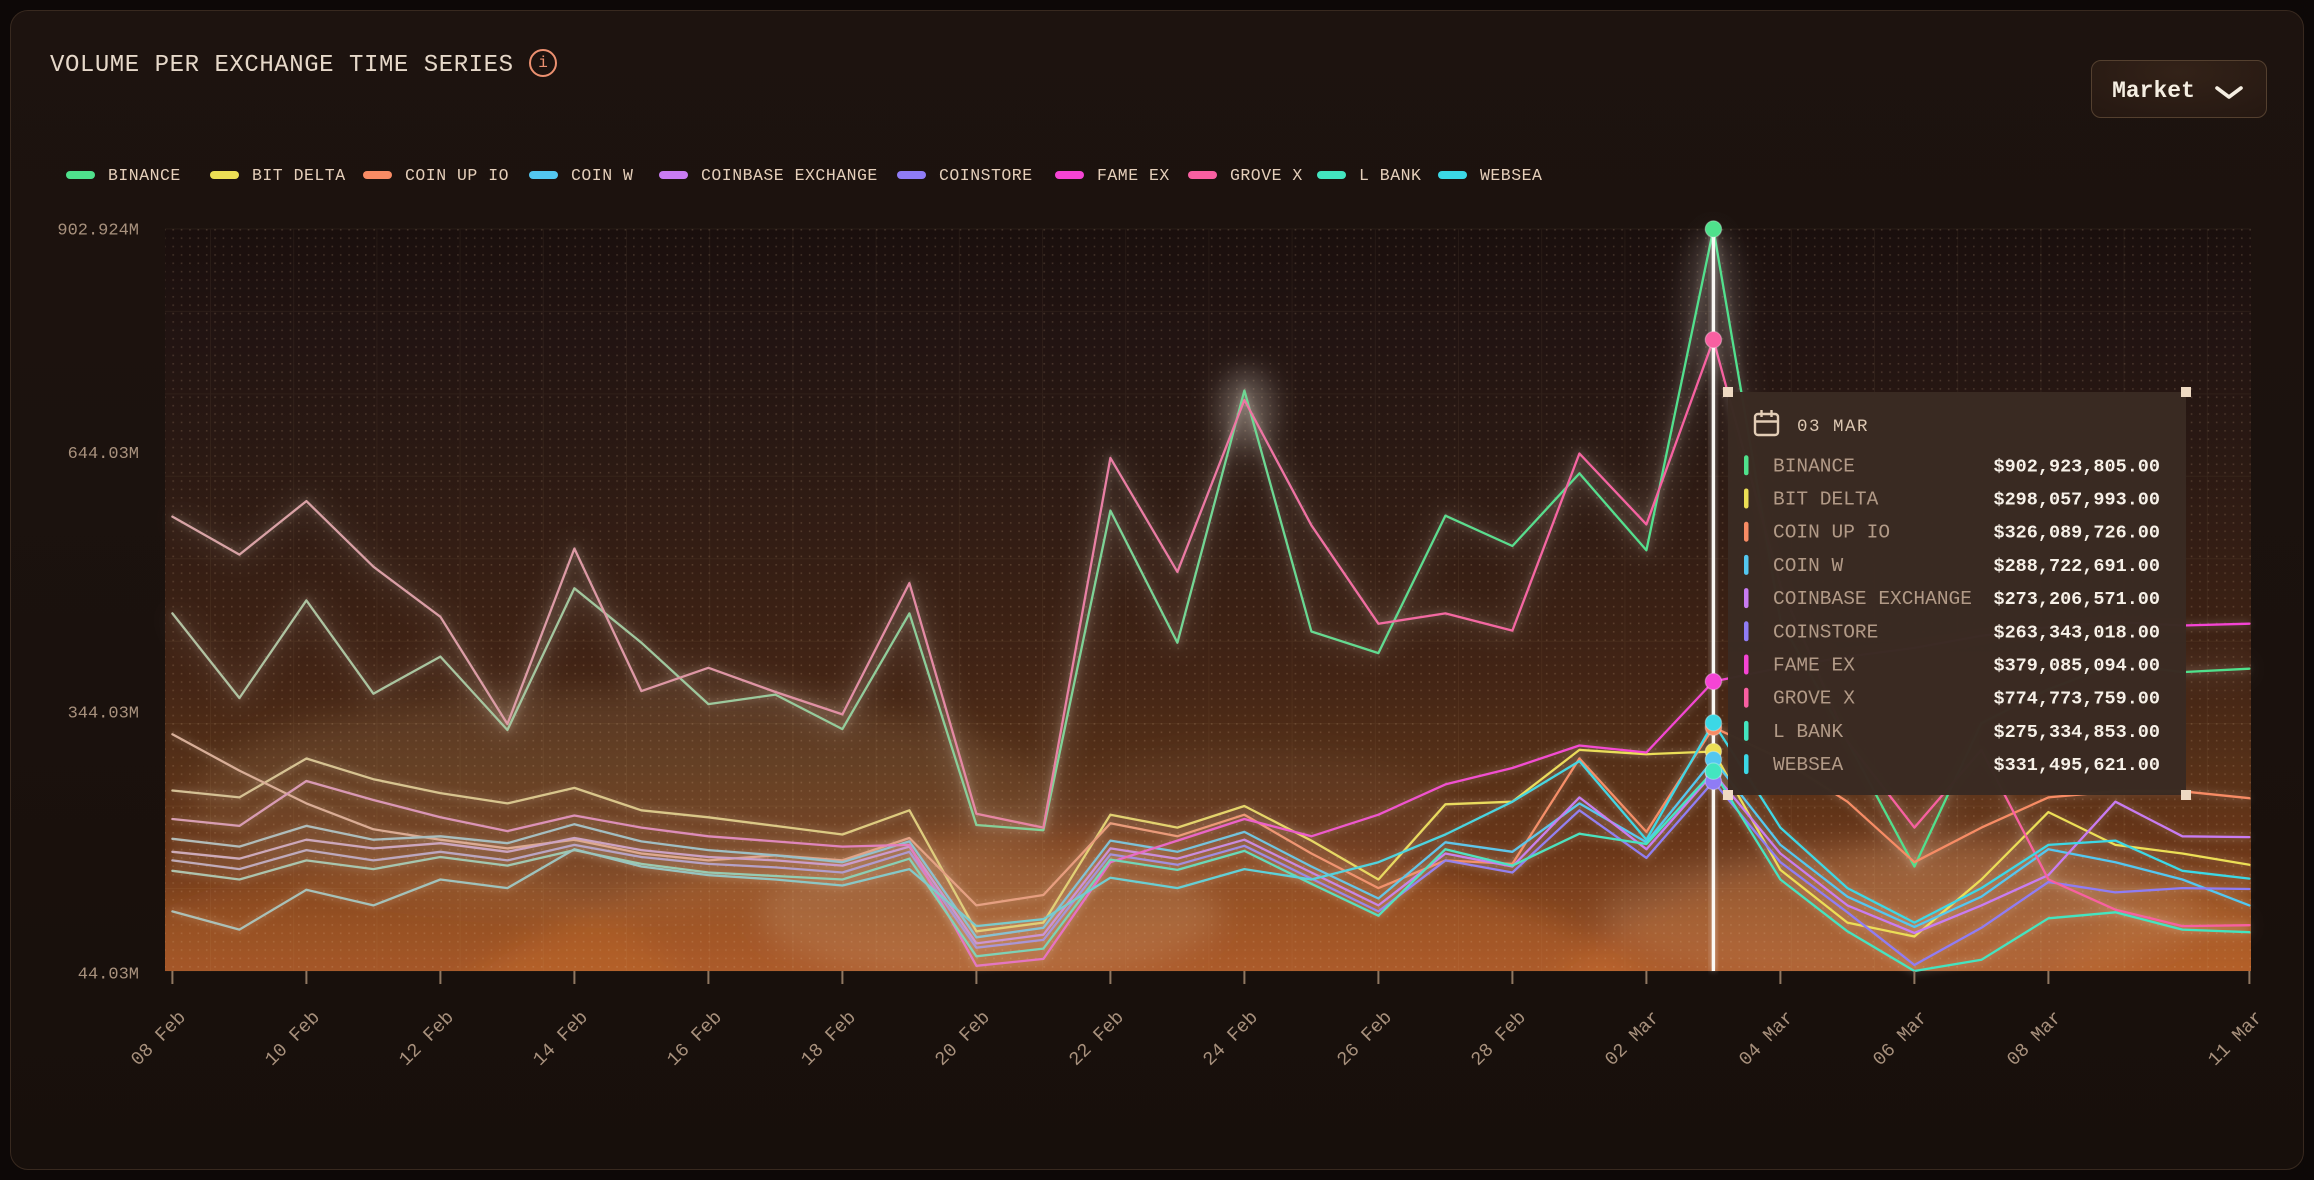  Describe the element at coordinates (561, 1039) in the screenshot. I see `svg-text: 14 Feb` at that location.